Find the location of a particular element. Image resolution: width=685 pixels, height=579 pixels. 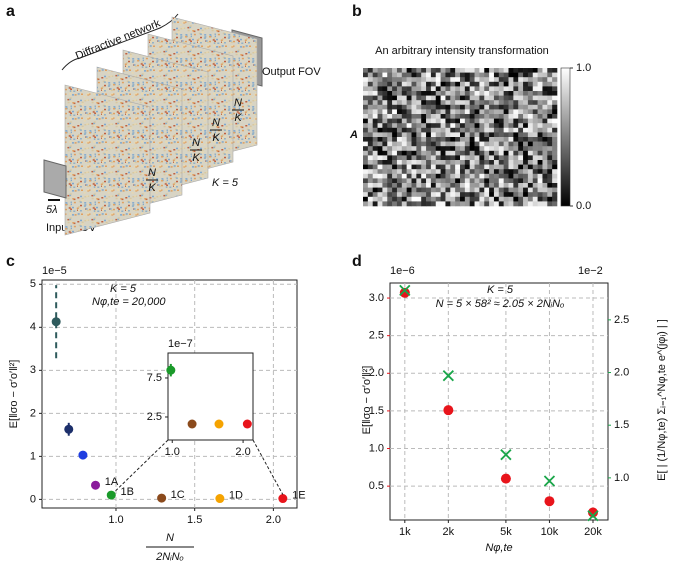

y-tick-label: 2.0 is located at coordinates (376, 373).